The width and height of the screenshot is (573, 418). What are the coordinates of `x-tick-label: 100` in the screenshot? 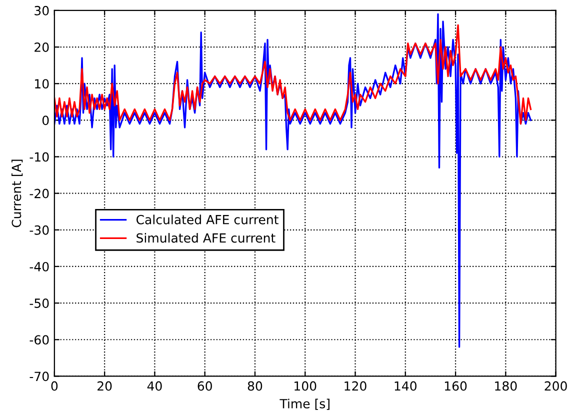 It's located at (305, 386).